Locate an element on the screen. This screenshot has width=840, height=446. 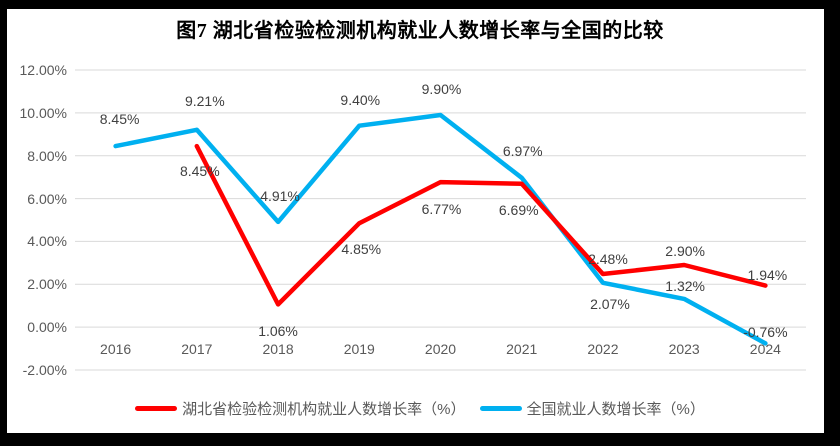
data-label-national-2016: 8.45% is located at coordinates (119, 119).